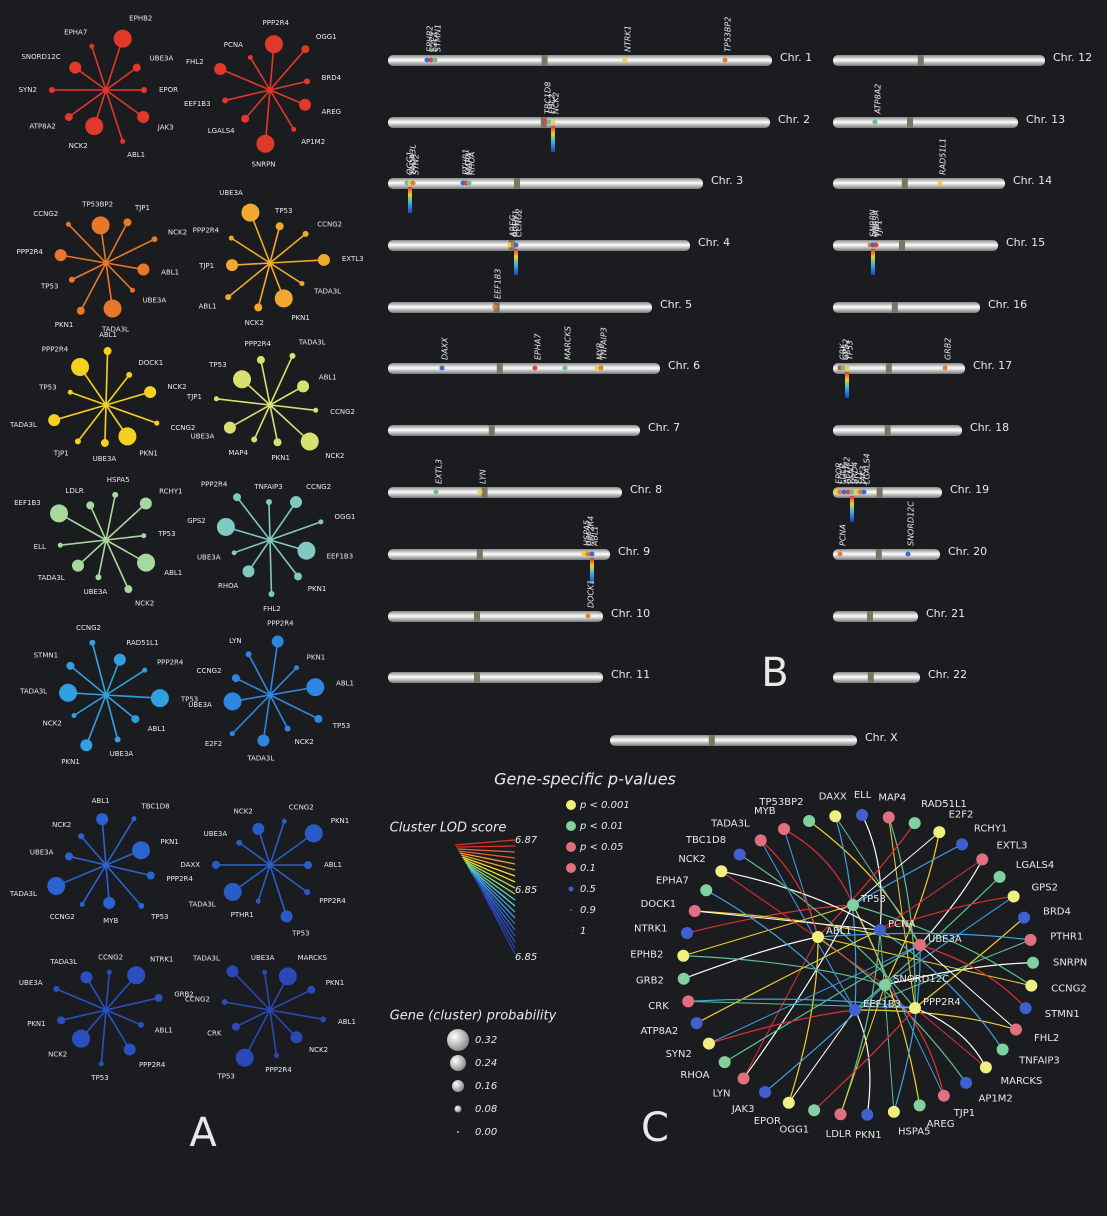 The image size is (1107, 1216). Describe the element at coordinates (221, 131) in the screenshot. I see `node-label: LGALS4` at that location.